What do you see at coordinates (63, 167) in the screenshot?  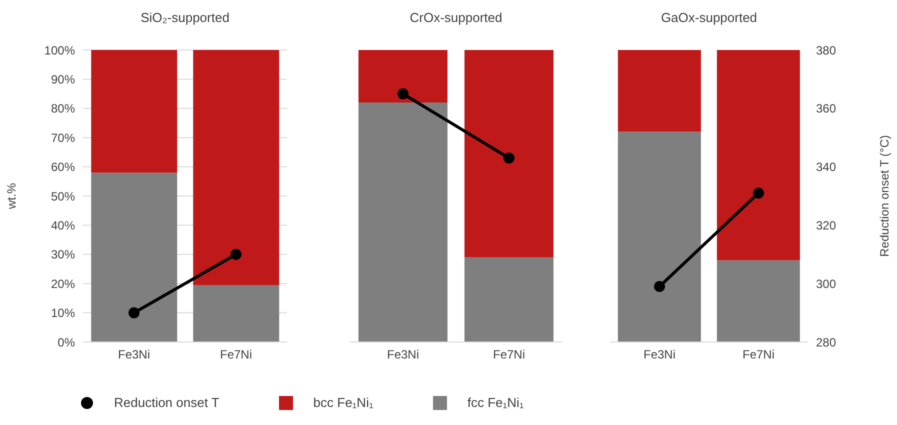 I see `y-tick-label: 60%` at bounding box center [63, 167].